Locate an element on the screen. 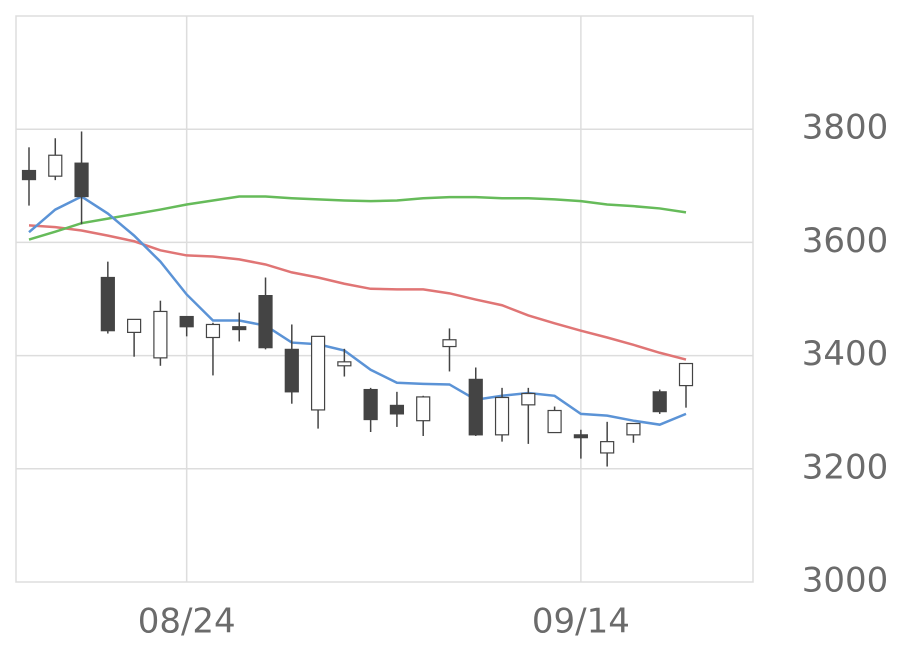 Image resolution: width=920 pixels, height=669 pixels. y-tick-label: 3400 is located at coordinates (845, 354).